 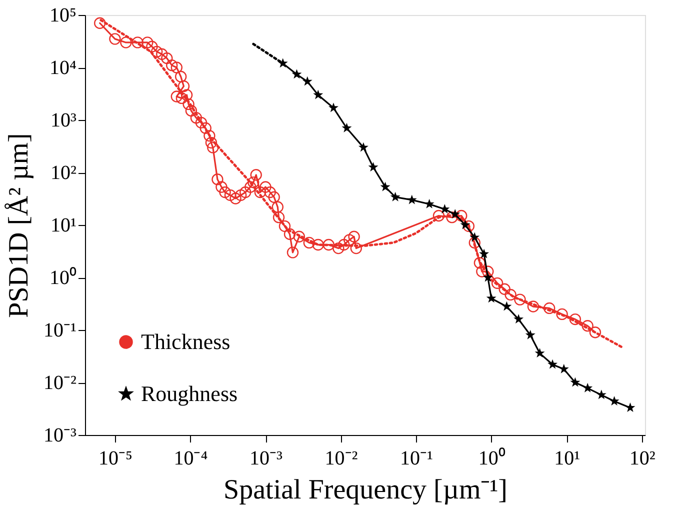 What do you see at coordinates (366, 490) in the screenshot?
I see `x-axis-title: Spatial Frequency [µm⁻¹]` at bounding box center [366, 490].